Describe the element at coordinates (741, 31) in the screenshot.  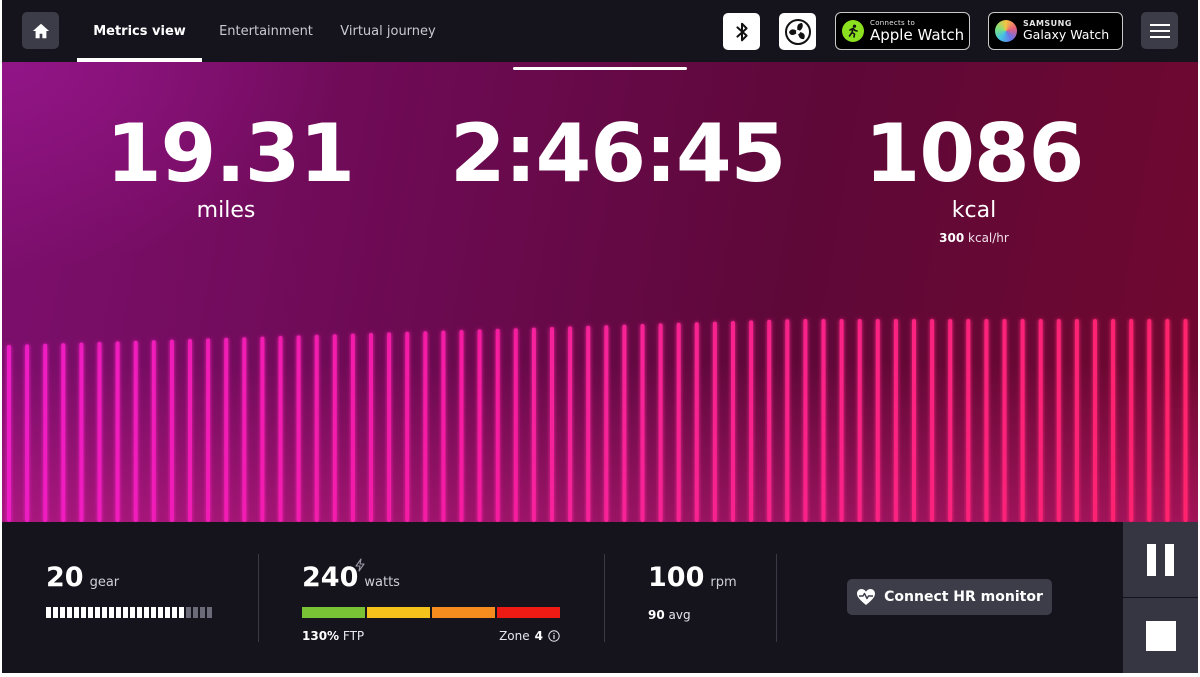
I see `bluetooth-button` at that location.